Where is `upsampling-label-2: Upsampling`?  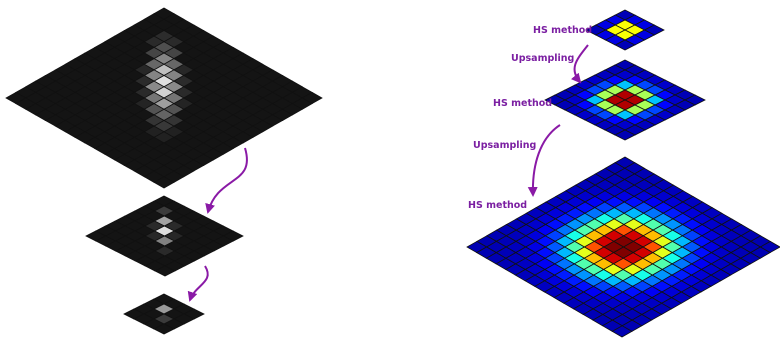
upsampling-label-2: Upsampling is located at coordinates (504, 145).